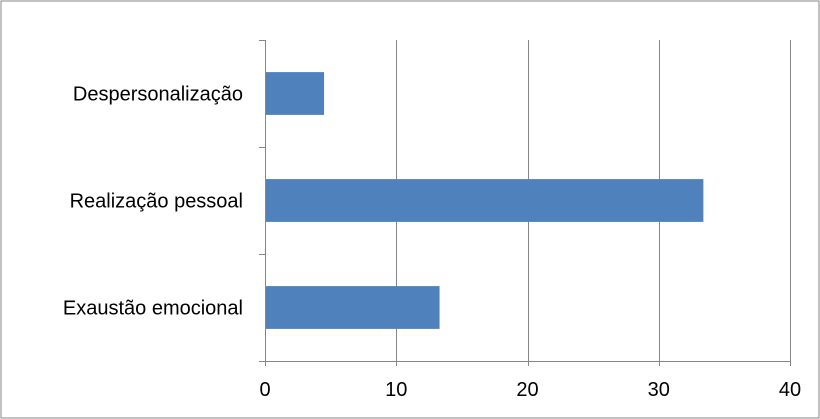 The image size is (820, 419). Describe the element at coordinates (264, 390) in the screenshot. I see `x-tick-label: 0` at that location.